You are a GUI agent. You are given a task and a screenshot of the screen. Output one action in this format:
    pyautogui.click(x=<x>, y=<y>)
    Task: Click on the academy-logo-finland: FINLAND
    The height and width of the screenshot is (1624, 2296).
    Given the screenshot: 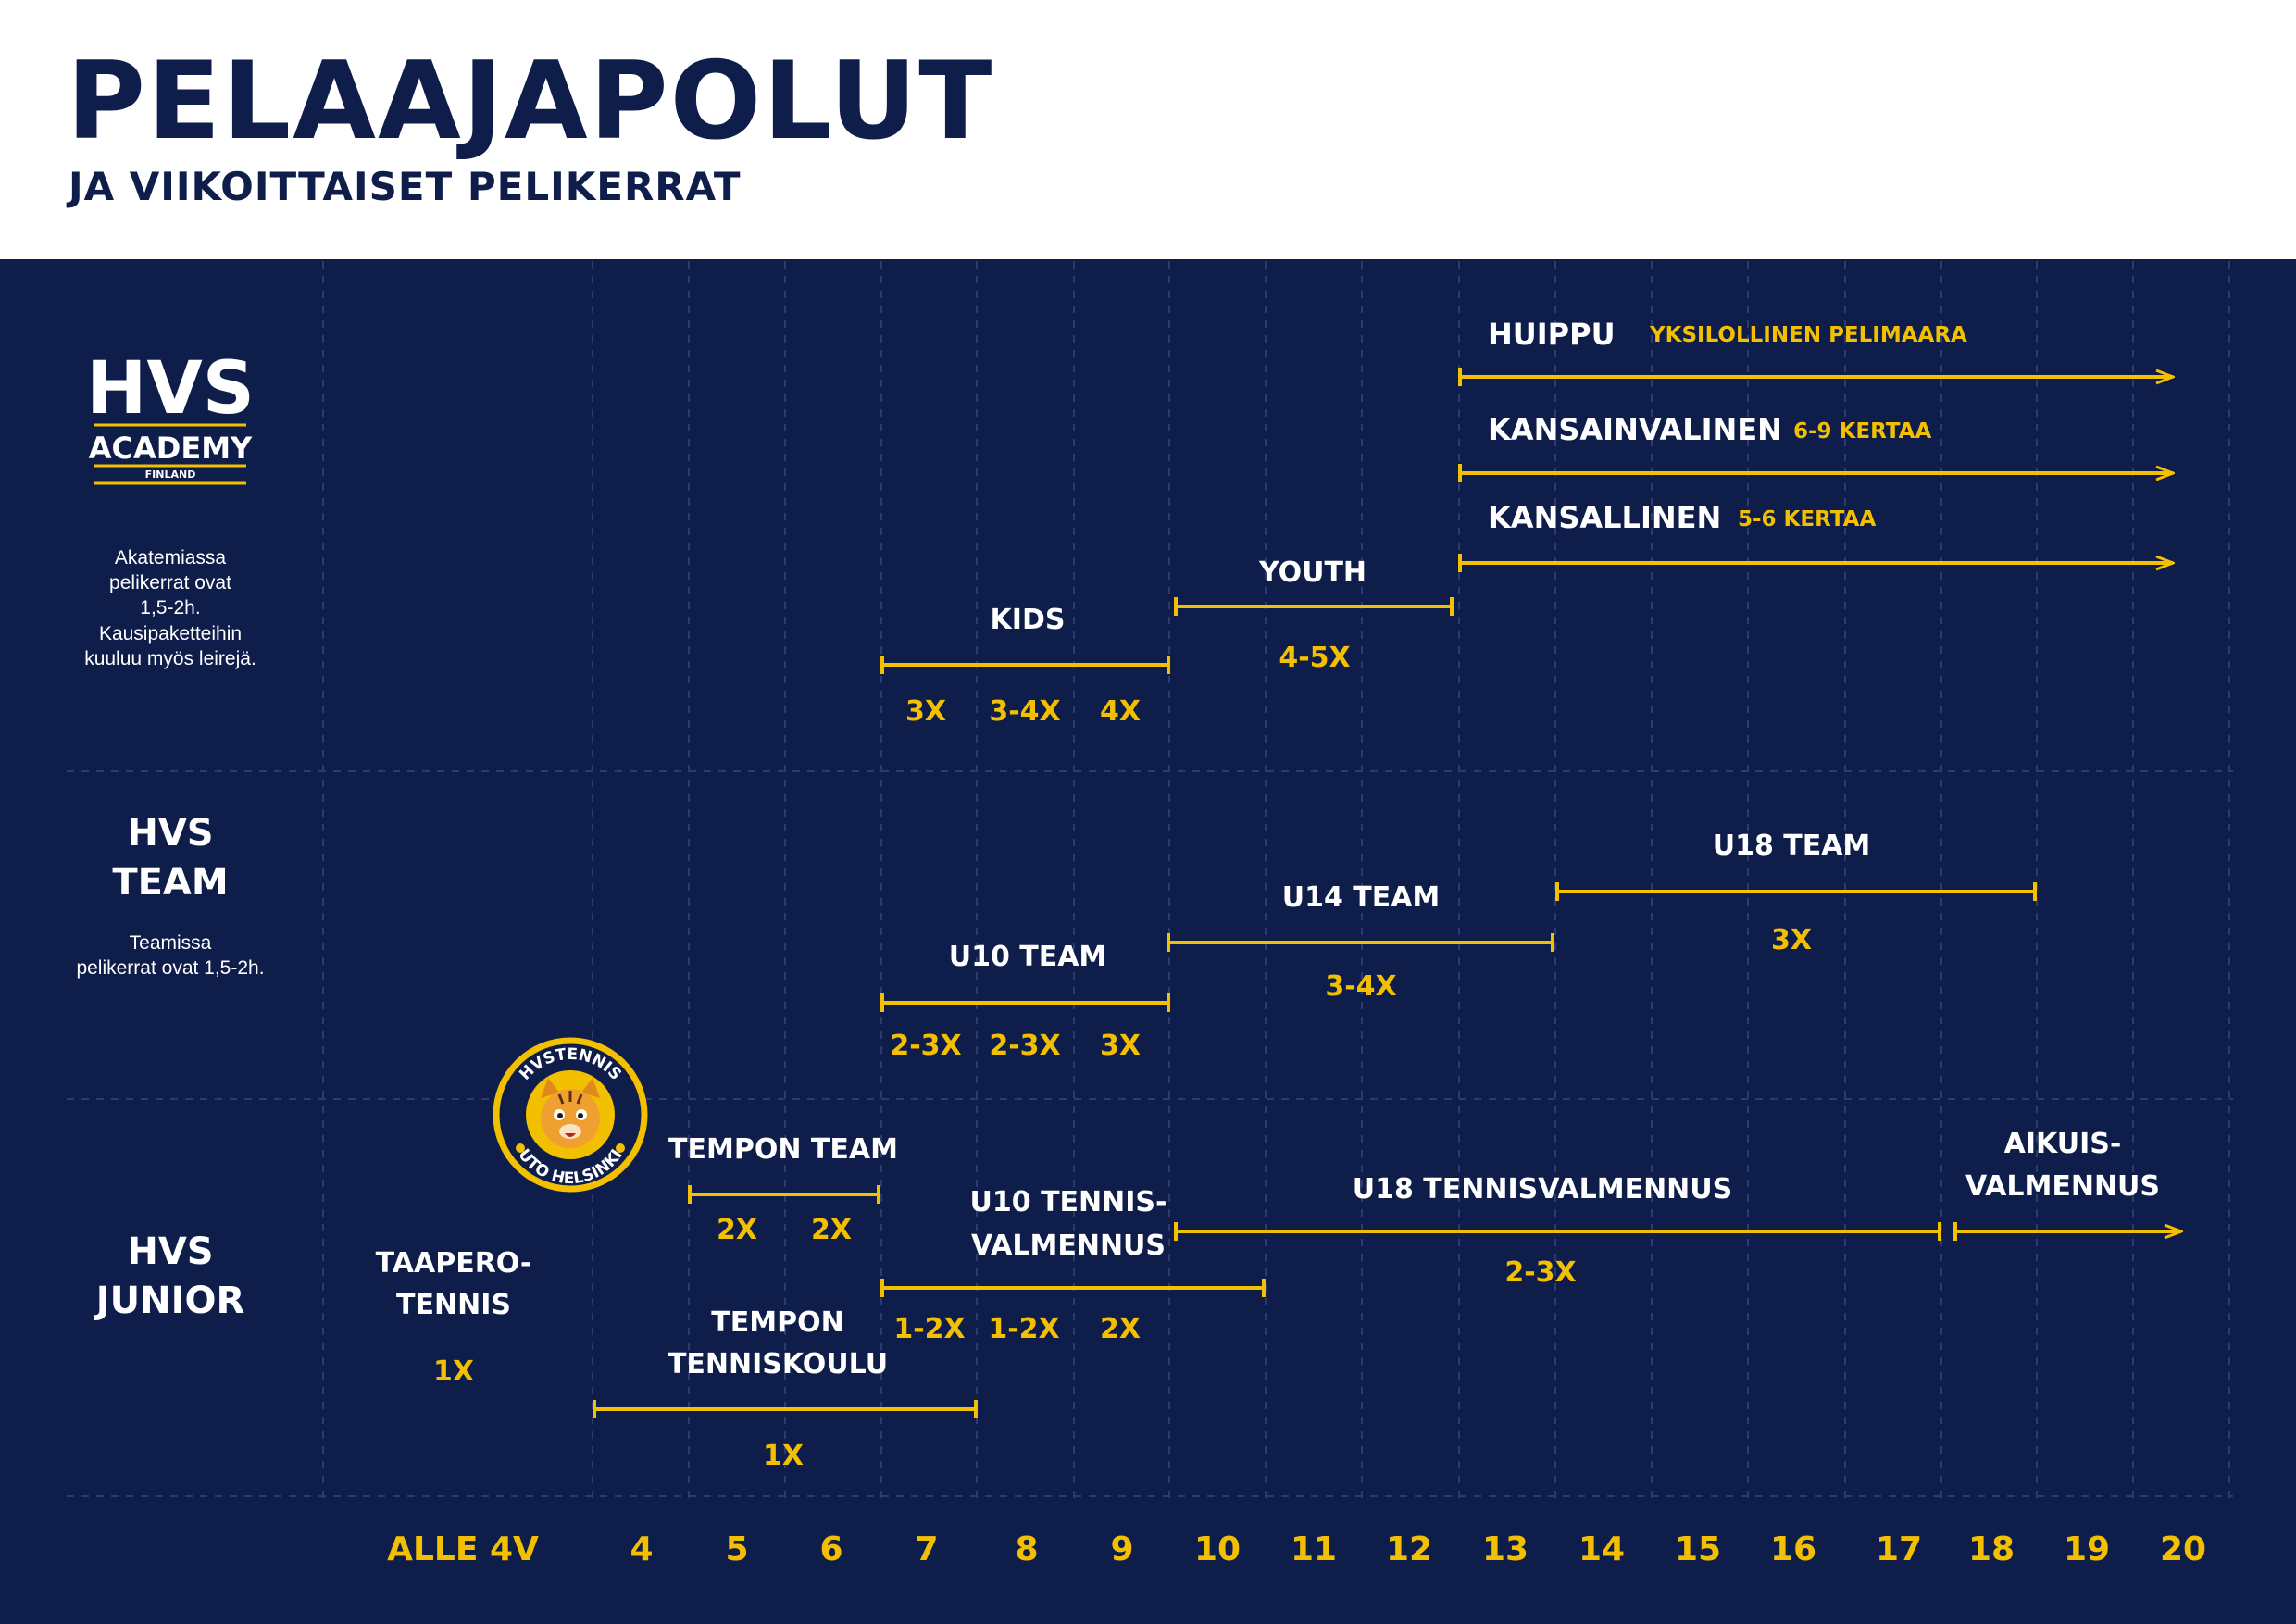 What is the action you would take?
    pyautogui.click(x=170, y=474)
    